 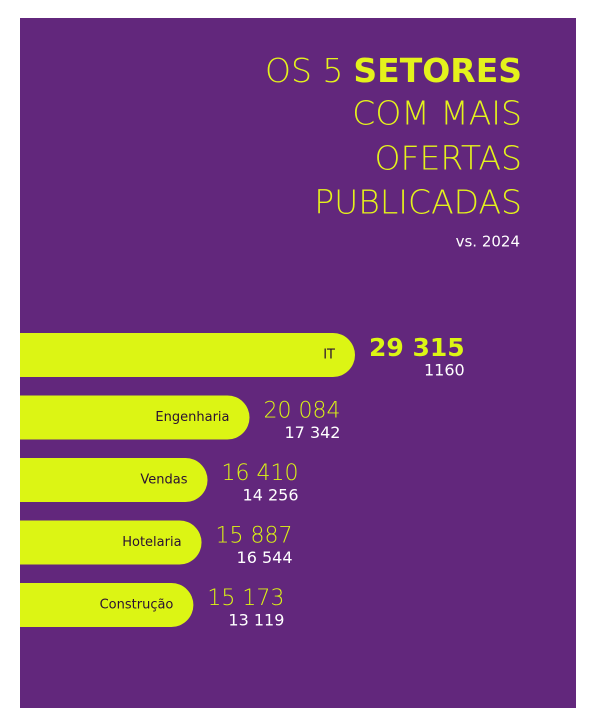 What do you see at coordinates (137, 605) in the screenshot?
I see `category-label: Construção` at bounding box center [137, 605].